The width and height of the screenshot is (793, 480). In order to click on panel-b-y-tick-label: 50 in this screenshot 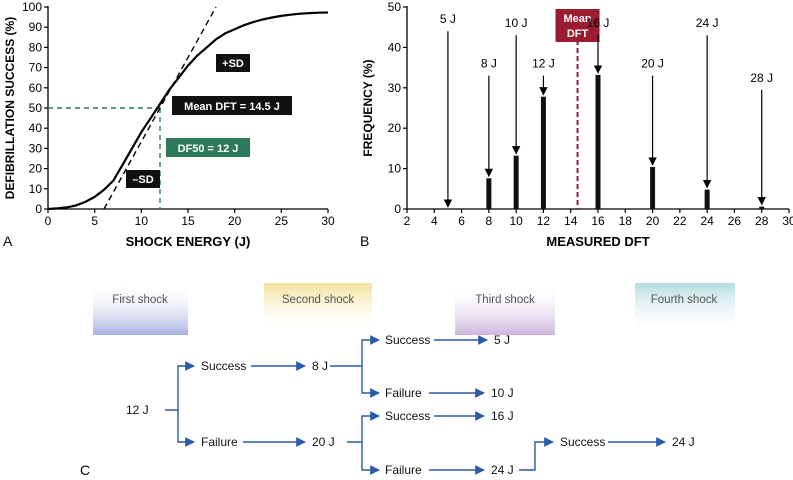, I will do `click(395, 7)`.